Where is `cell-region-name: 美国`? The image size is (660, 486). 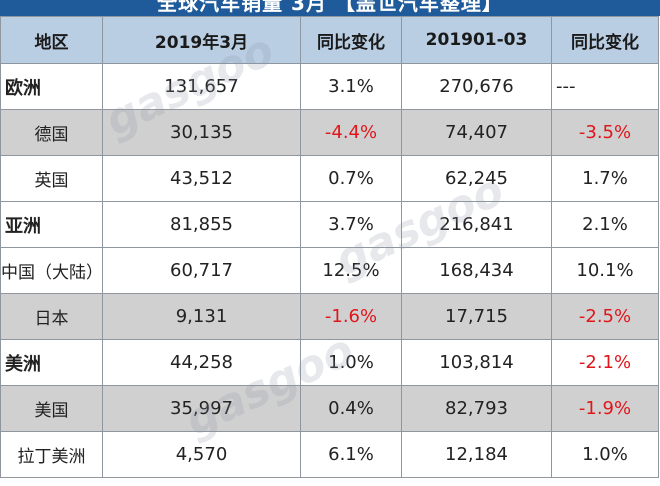 cell-region-name: 美国 is located at coordinates (51, 408).